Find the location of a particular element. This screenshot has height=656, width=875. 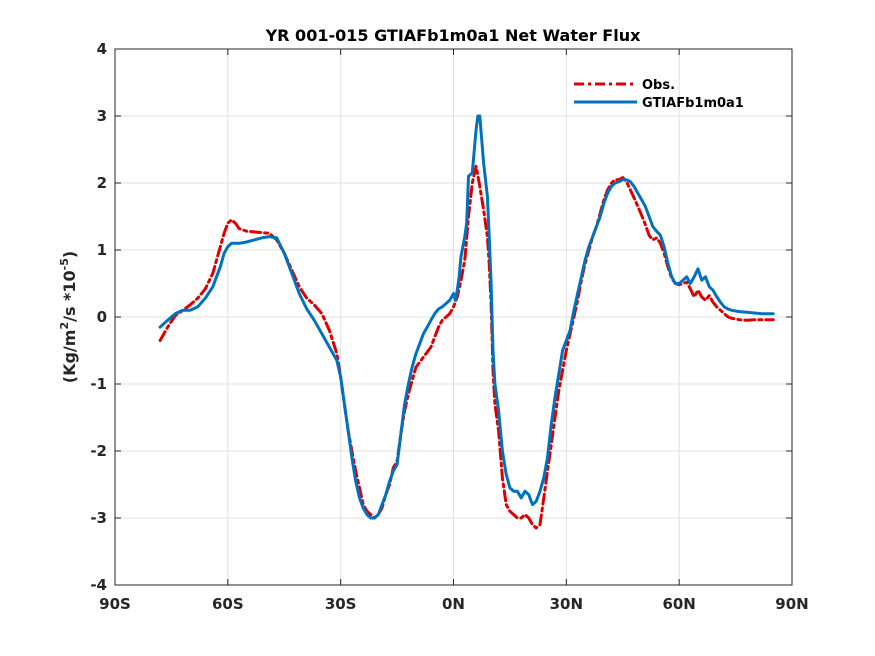

y-tick-label: -4 is located at coordinates (98, 585).